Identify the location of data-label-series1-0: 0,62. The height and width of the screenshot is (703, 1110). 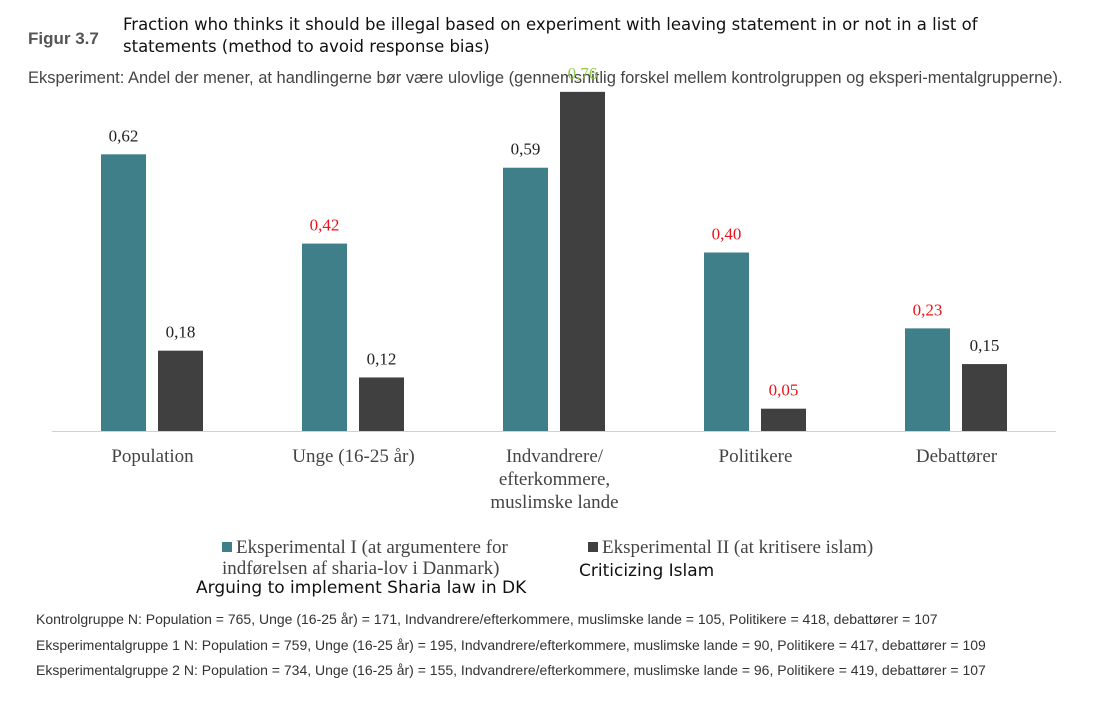
(124, 135).